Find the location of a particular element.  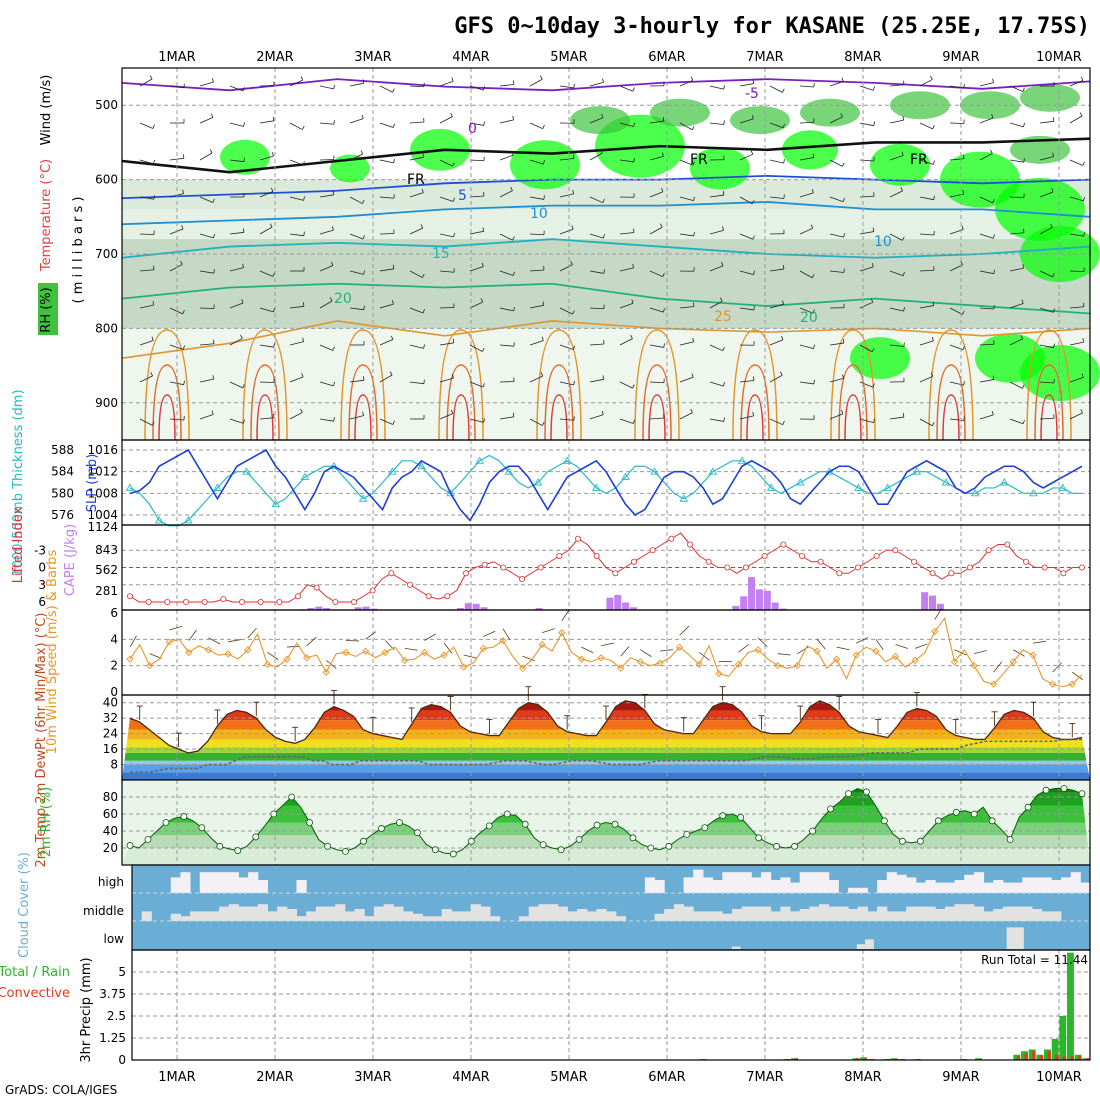

cape-tick-label: 281 is located at coordinates (106, 591).